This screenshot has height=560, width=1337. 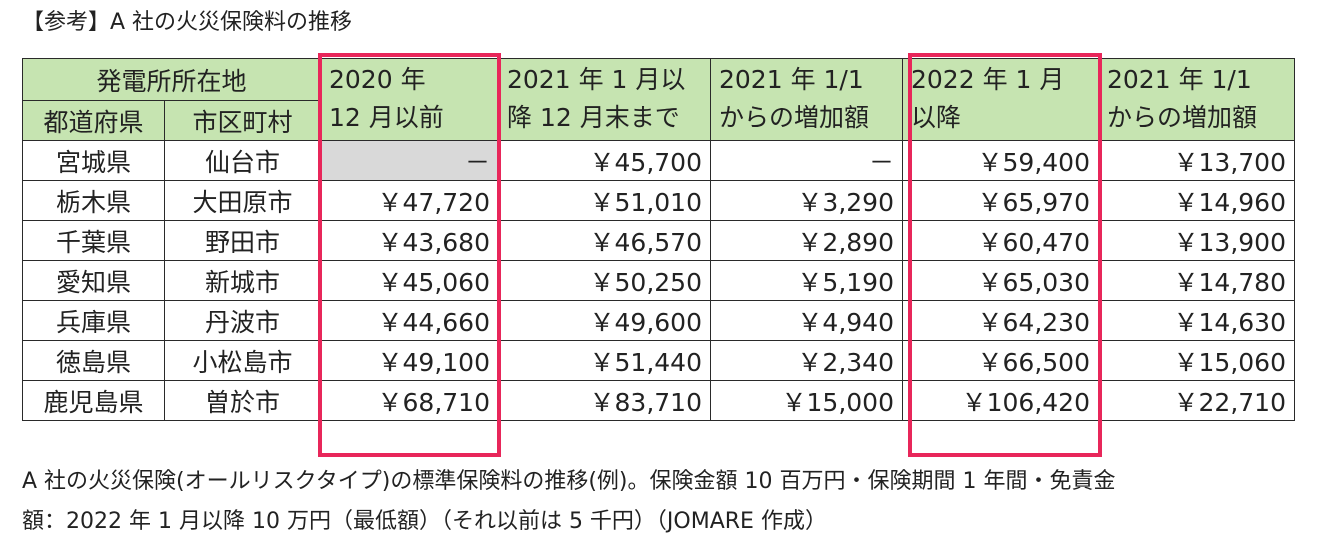 What do you see at coordinates (187, 22) in the screenshot?
I see `page-title: 【参考】A 社の火災保険料の推移` at bounding box center [187, 22].